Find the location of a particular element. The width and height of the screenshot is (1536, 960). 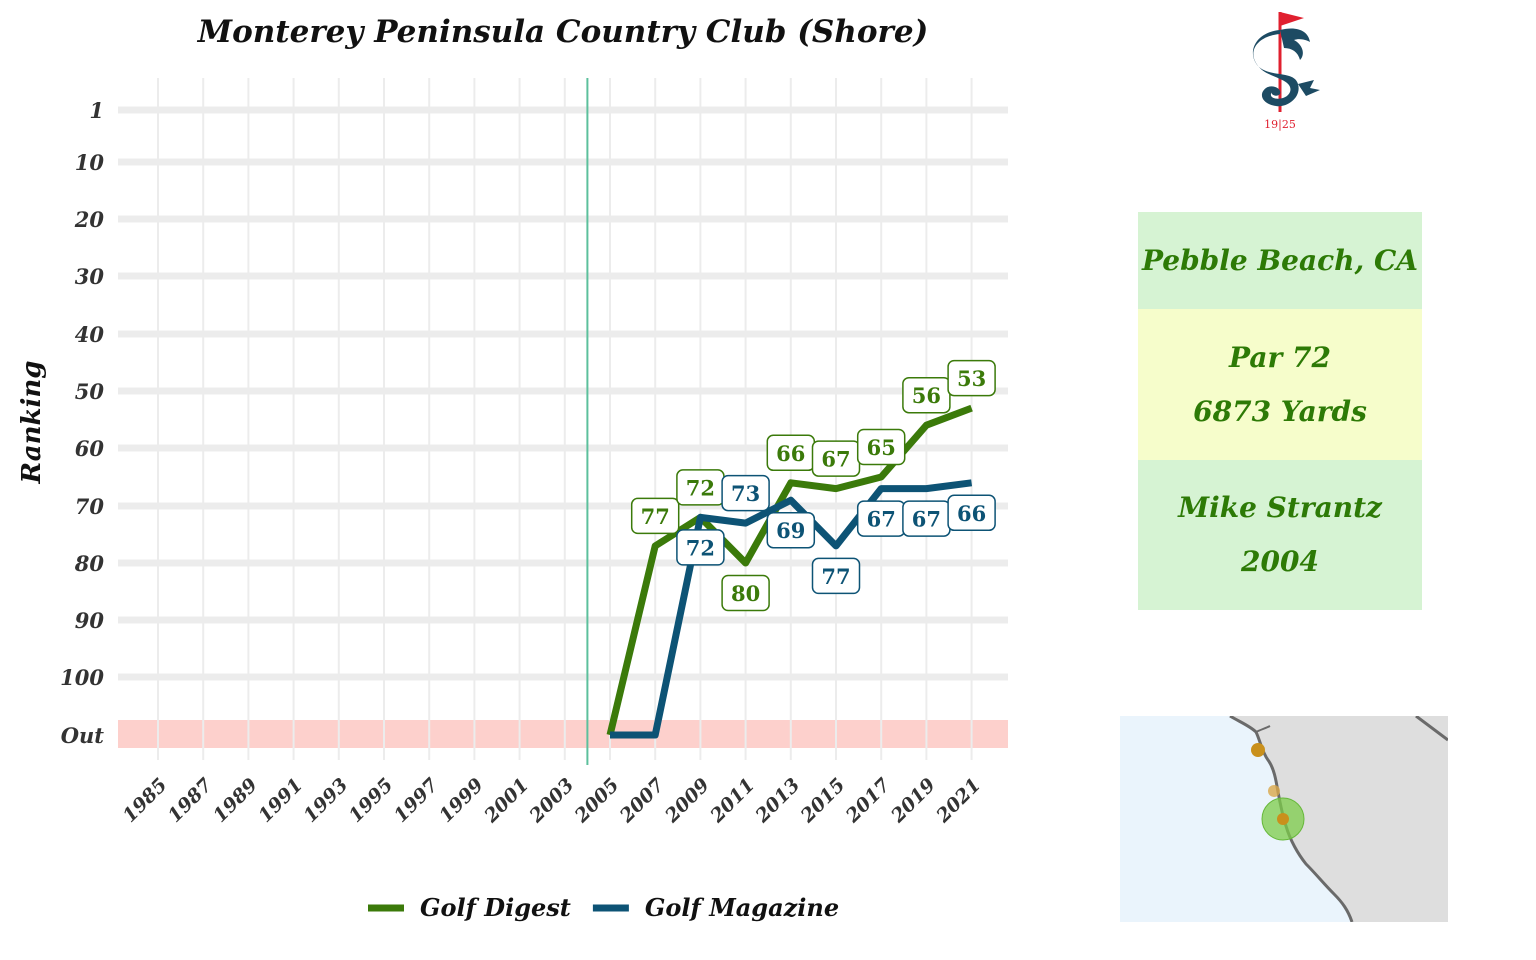

data-label: 56 is located at coordinates (926, 395).